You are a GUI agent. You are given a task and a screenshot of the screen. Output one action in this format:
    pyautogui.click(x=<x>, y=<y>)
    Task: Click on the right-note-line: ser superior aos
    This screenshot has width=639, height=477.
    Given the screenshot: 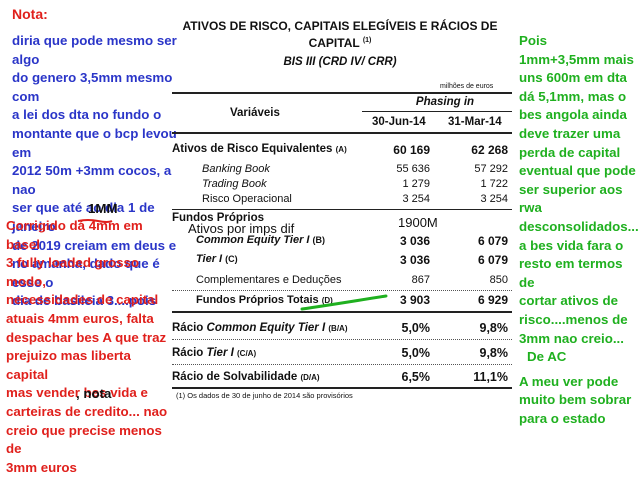 What is the action you would take?
    pyautogui.click(x=571, y=189)
    